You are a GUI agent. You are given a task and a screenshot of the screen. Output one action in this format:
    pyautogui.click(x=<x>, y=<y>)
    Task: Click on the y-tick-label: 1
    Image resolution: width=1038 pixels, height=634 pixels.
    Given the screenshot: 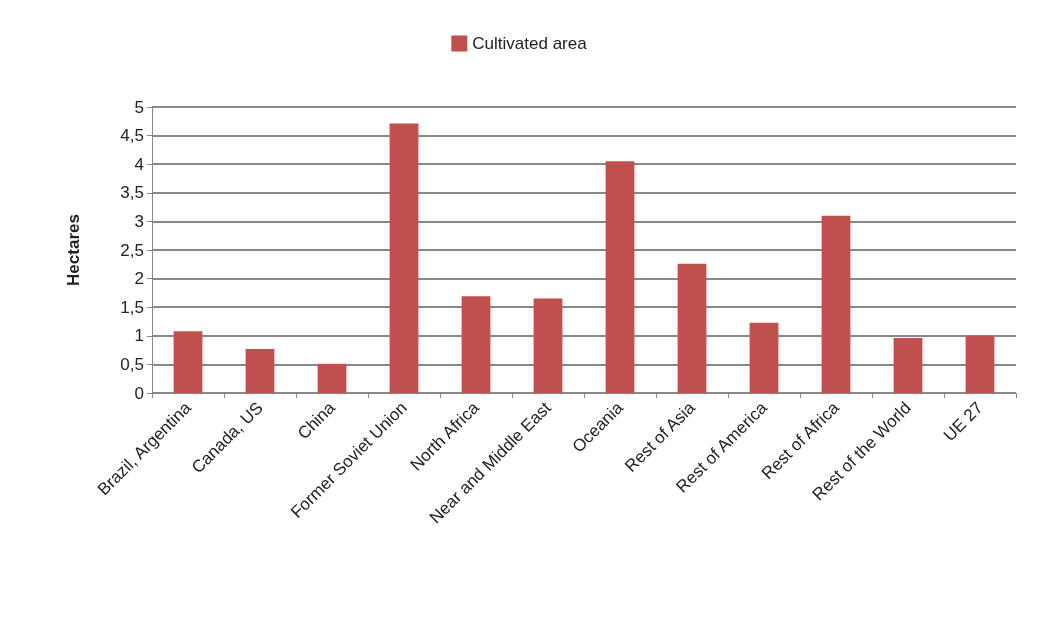 What is the action you would take?
    pyautogui.click(x=139, y=336)
    